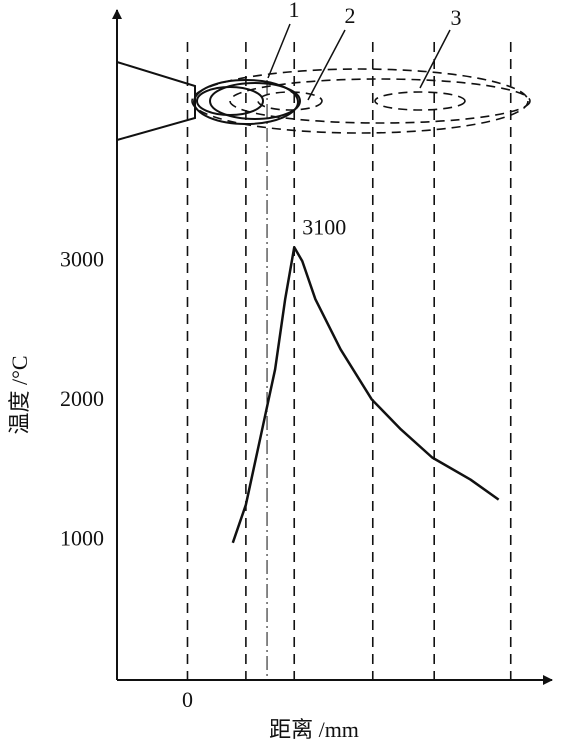 Image resolution: width=568 pixels, height=748 pixels. What do you see at coordinates (230, 101) in the screenshot?
I see `flame-core` at bounding box center [230, 101].